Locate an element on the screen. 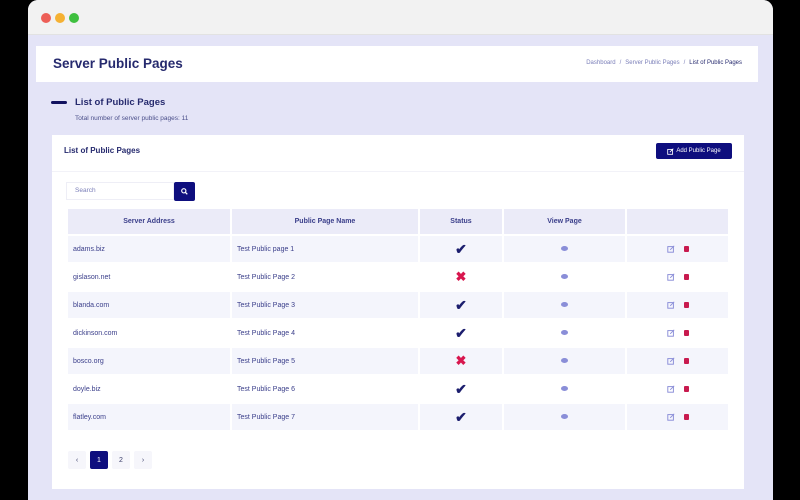 Image resolution: width=800 pixels, height=500 pixels. column-header-page-name: Public Page Name is located at coordinates (325, 221).